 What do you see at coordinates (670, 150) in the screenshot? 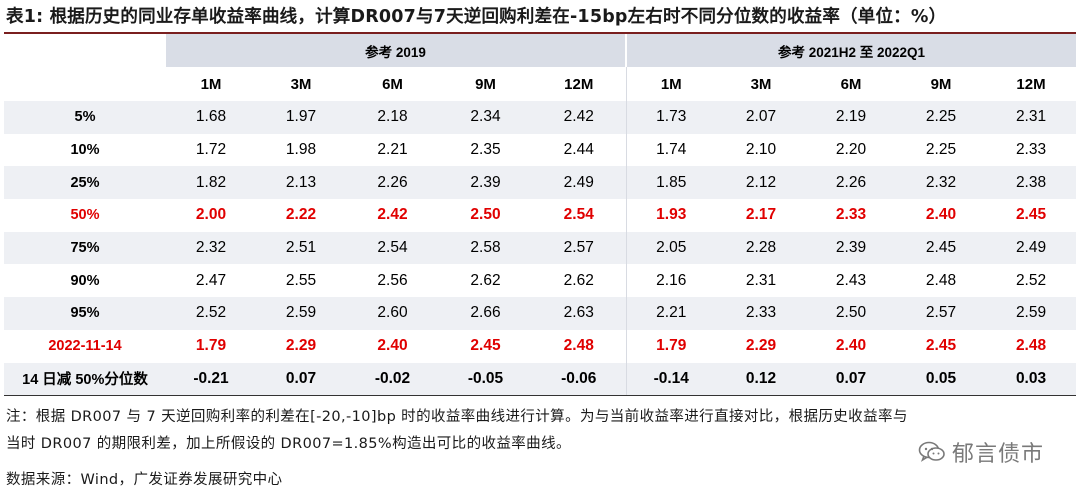
I see `value-cell: 1.74` at bounding box center [670, 150].